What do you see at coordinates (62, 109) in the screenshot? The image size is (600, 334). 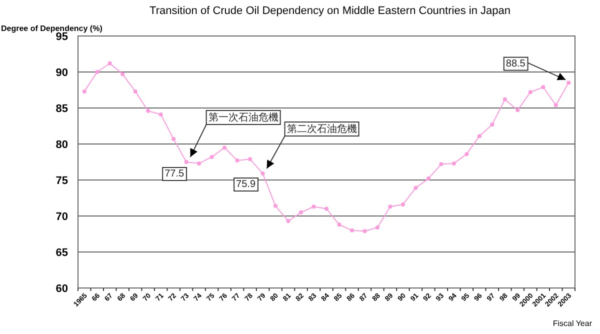 I see `y-tick-label: 85` at bounding box center [62, 109].